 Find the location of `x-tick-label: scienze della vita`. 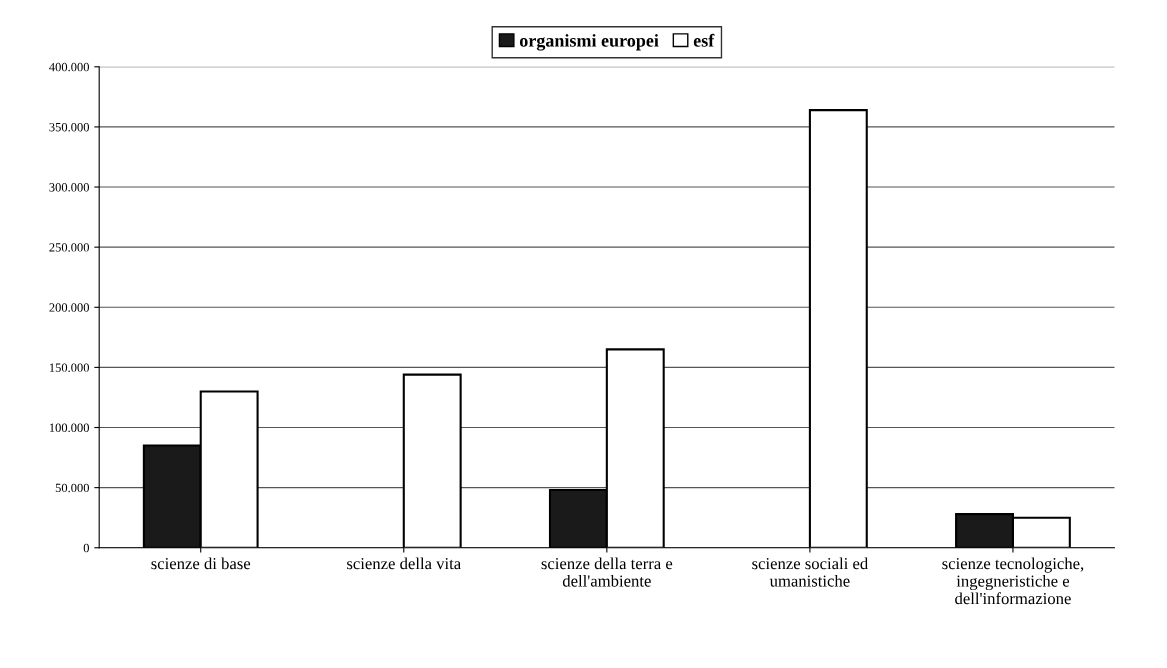

x-tick-label: scienze della vita is located at coordinates (404, 563).